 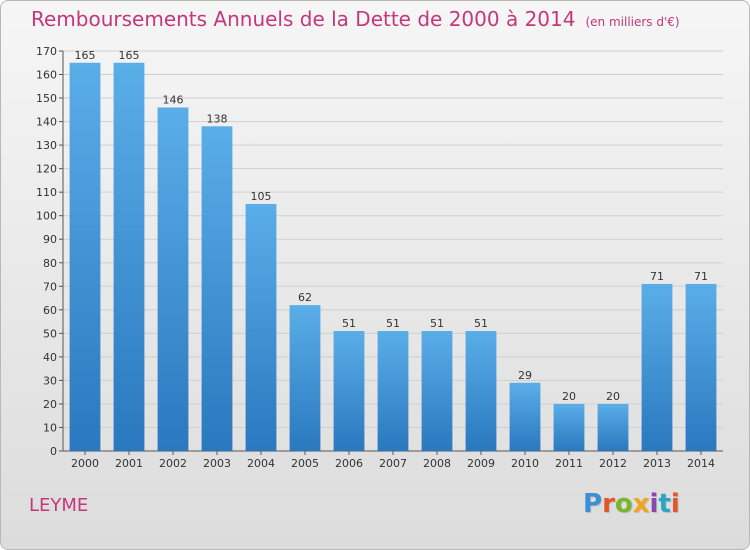 What do you see at coordinates (393, 463) in the screenshot?
I see `x-tick-label: 2007` at bounding box center [393, 463].